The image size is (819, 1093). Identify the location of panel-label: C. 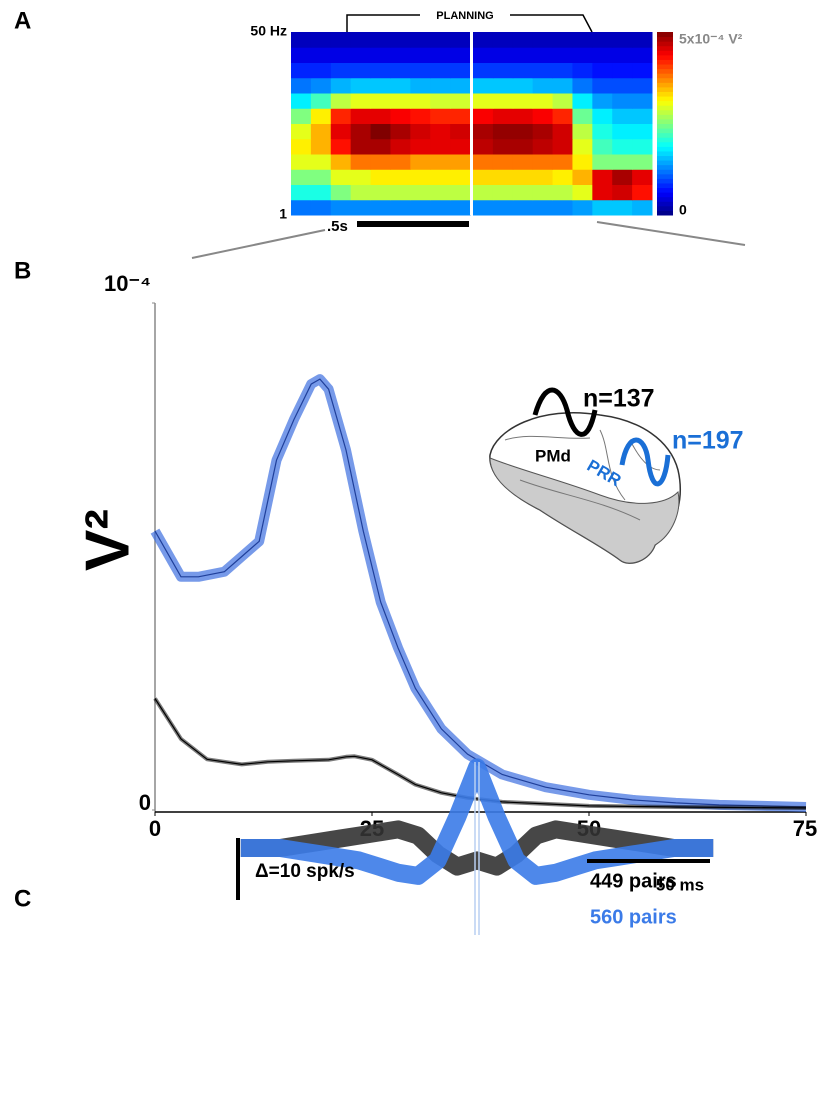
(22, 898).